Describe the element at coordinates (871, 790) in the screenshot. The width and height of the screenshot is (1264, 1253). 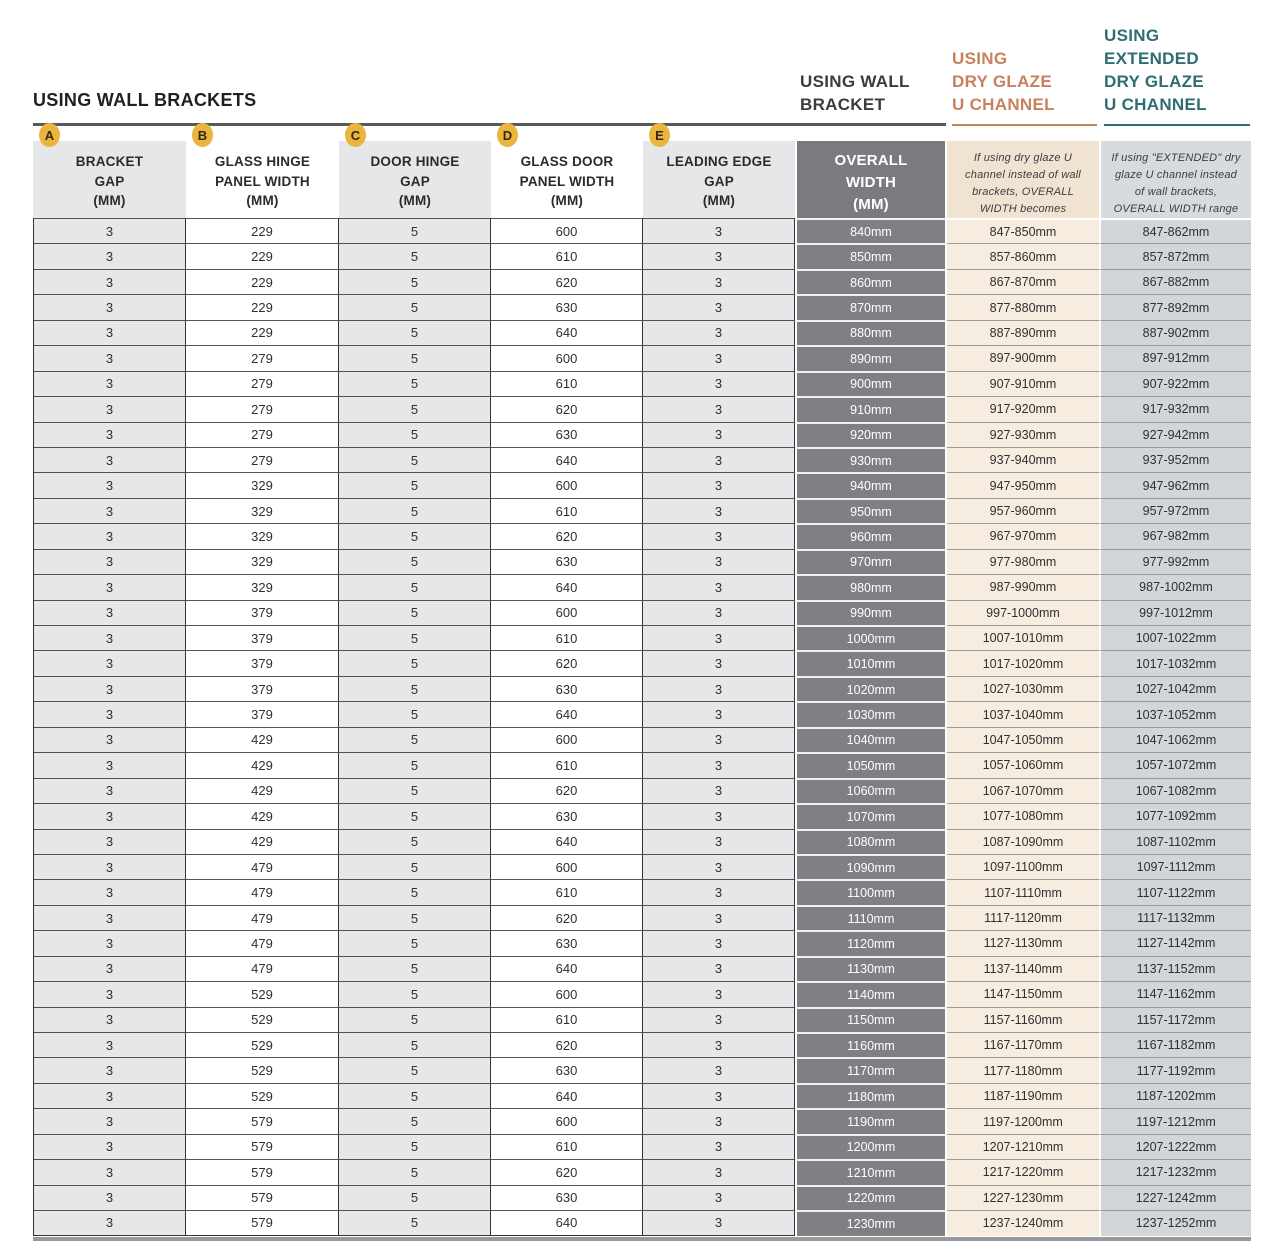
I see `cell-overall-width: 1060mm` at that location.